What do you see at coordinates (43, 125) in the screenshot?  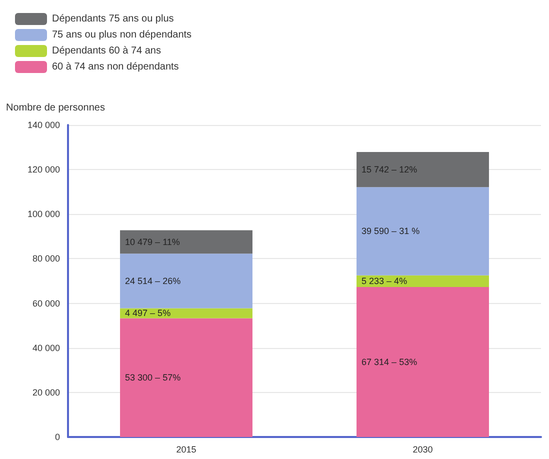 I see `y-tick-label: 140 000` at bounding box center [43, 125].